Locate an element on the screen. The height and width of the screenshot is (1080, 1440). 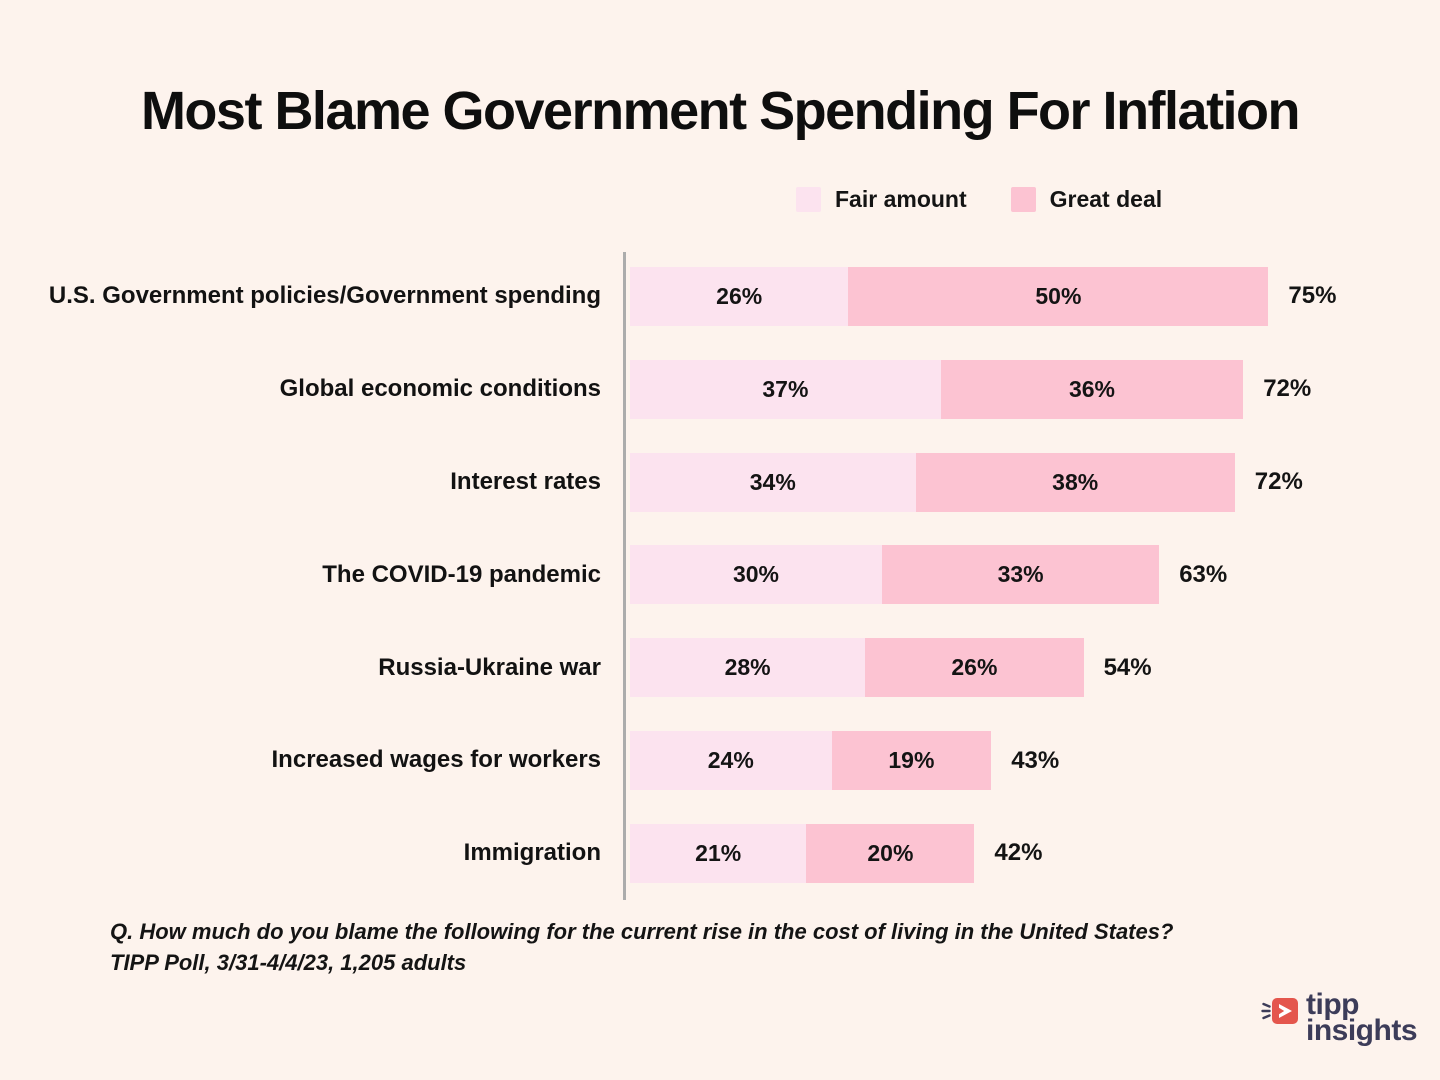
chart-row: Russia-Ukraine war 28% 26% 54% is located at coordinates (720, 667).